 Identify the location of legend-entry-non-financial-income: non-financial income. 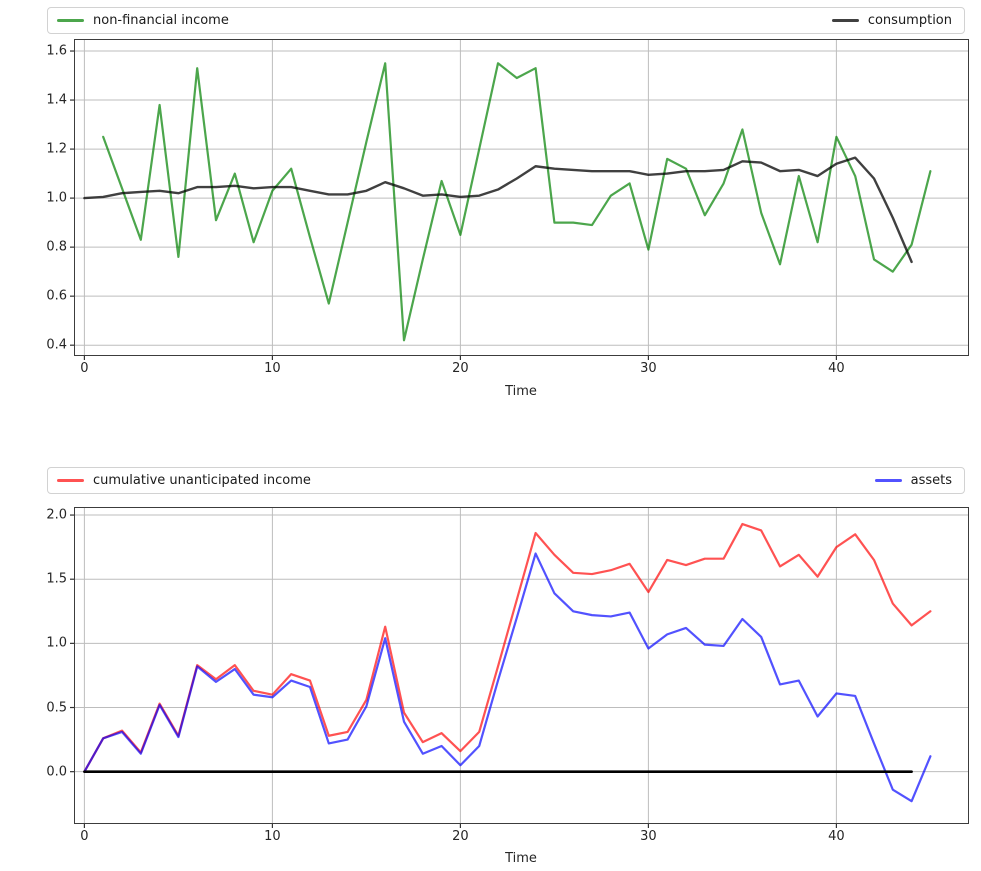
(143, 20).